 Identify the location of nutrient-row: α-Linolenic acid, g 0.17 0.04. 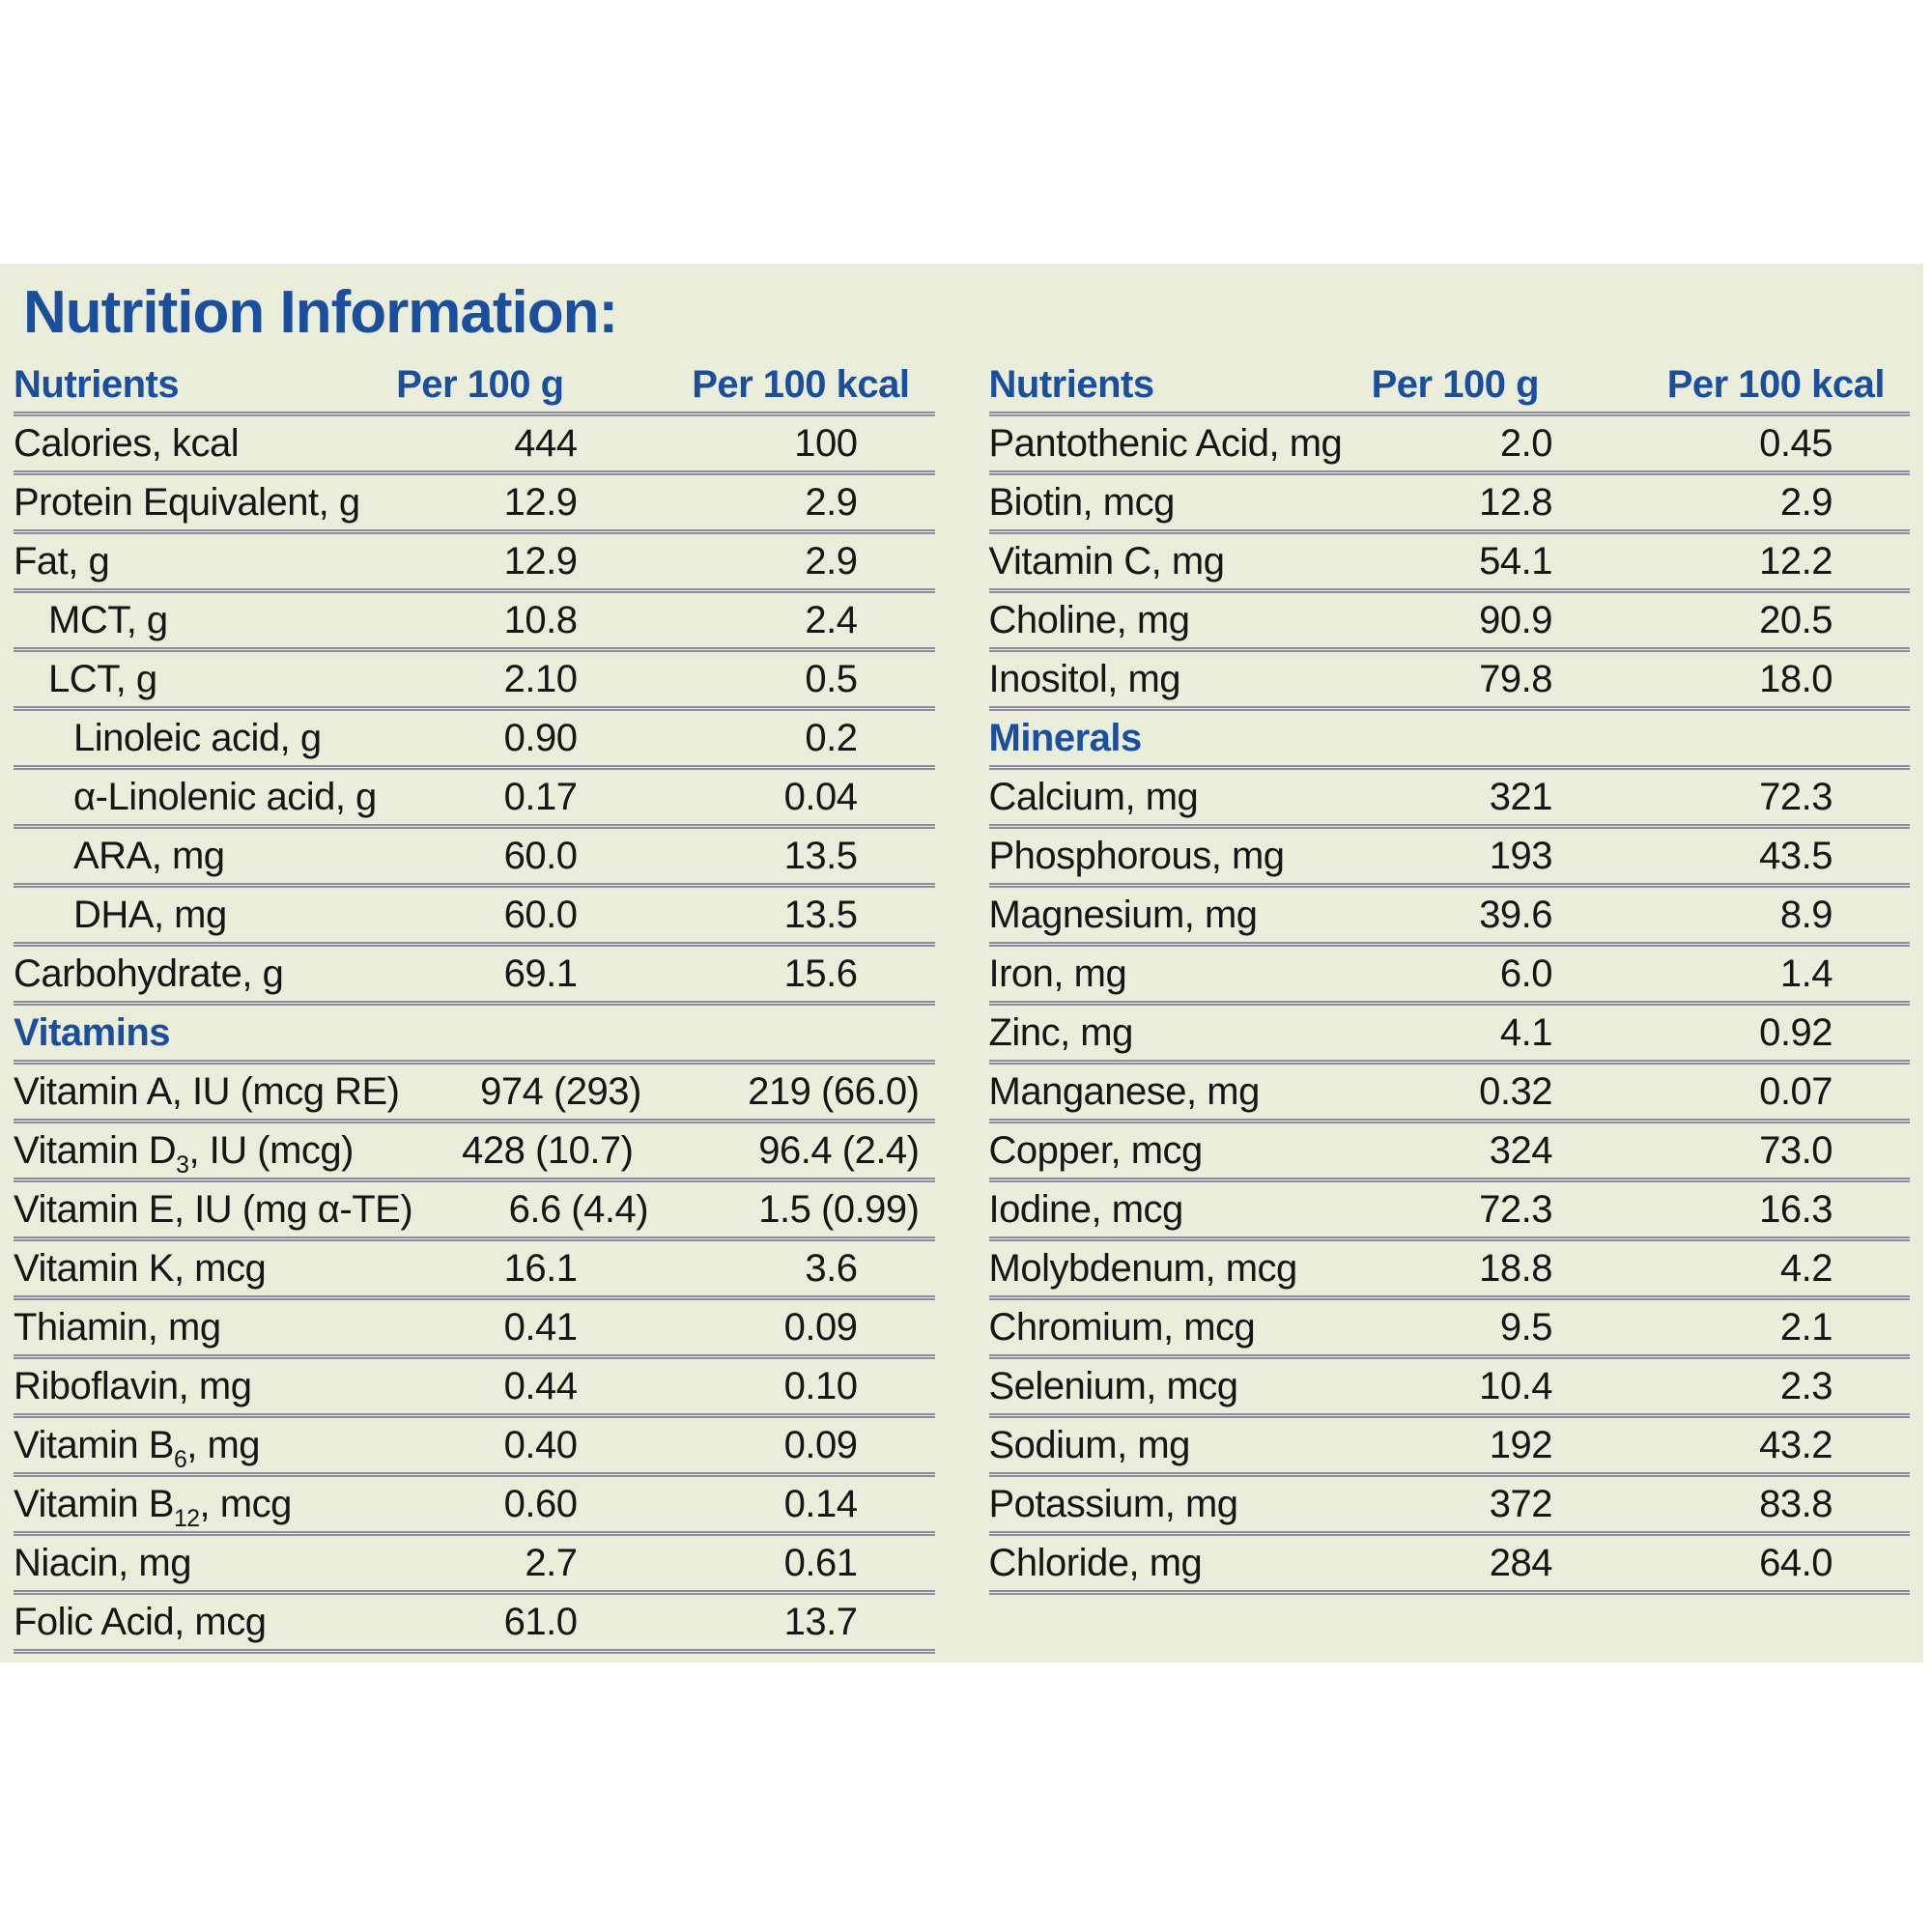
(474, 800).